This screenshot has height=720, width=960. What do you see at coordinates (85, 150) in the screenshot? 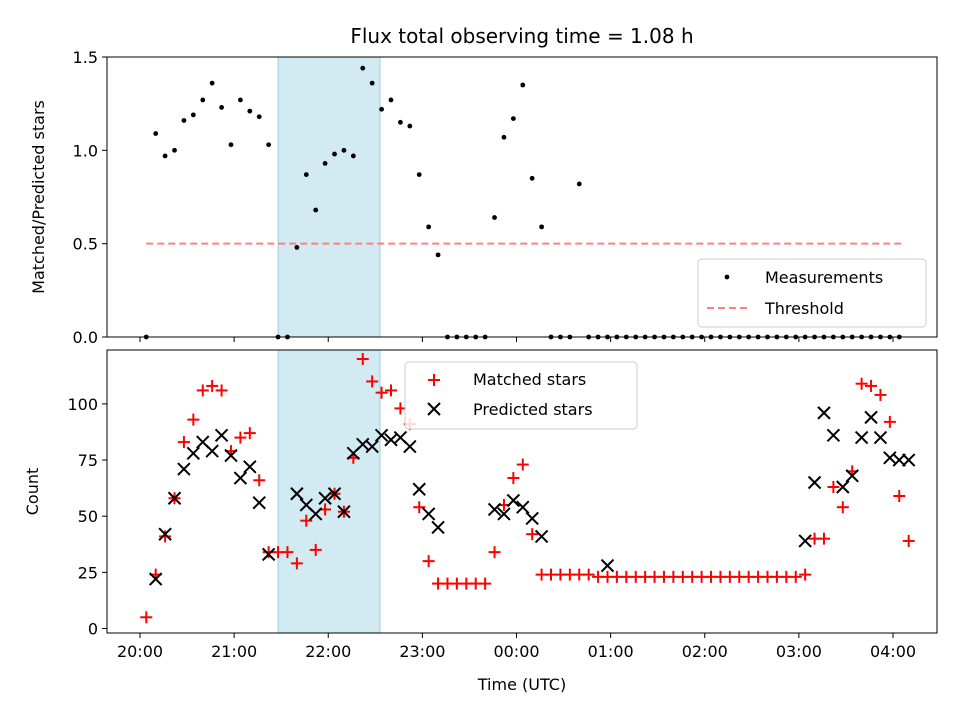
I see `top-y-tick-label: 1.0` at bounding box center [85, 150].